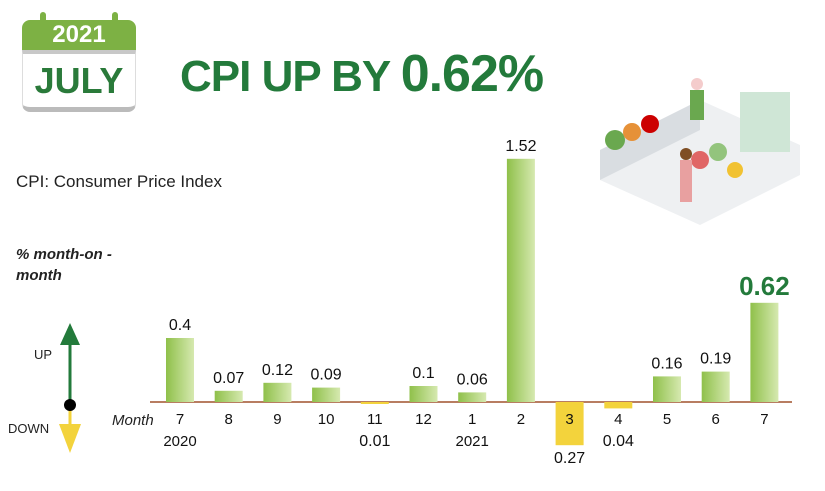 The width and height of the screenshot is (825, 491). What do you see at coordinates (472, 379) in the screenshot?
I see `data-label: 0.06` at bounding box center [472, 379].